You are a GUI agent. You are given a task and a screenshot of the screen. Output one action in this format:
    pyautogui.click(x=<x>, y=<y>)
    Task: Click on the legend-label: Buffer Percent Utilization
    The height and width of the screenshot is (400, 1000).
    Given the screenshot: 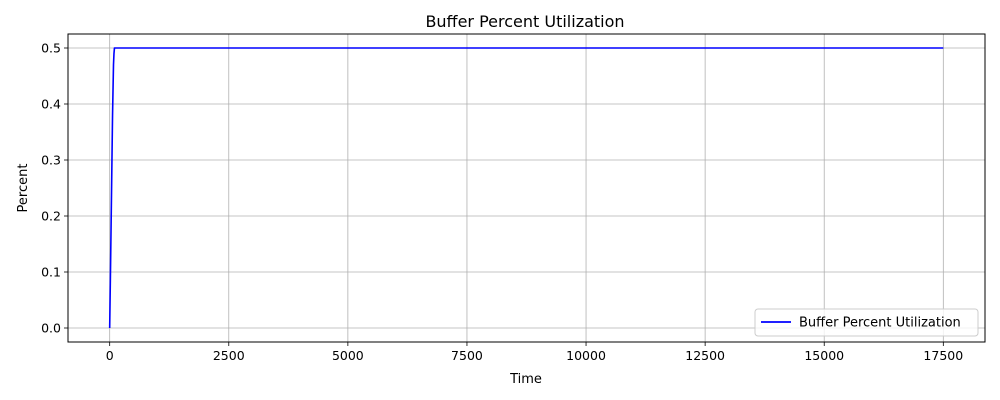 What is the action you would take?
    pyautogui.click(x=880, y=323)
    